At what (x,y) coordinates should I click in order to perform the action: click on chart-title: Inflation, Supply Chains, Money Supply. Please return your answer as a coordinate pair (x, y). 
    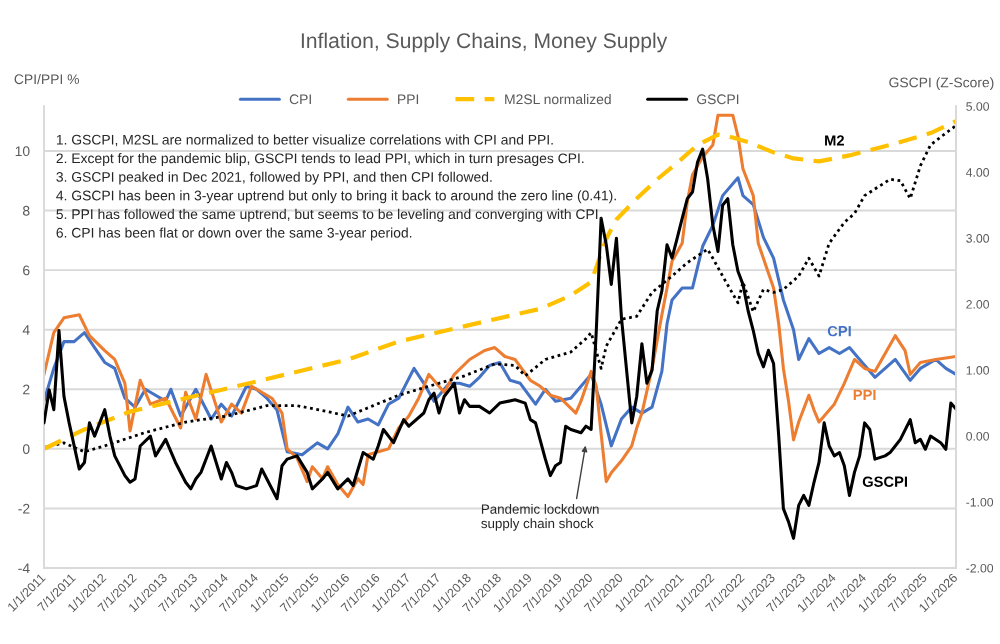
    Looking at the image, I should click on (484, 42).